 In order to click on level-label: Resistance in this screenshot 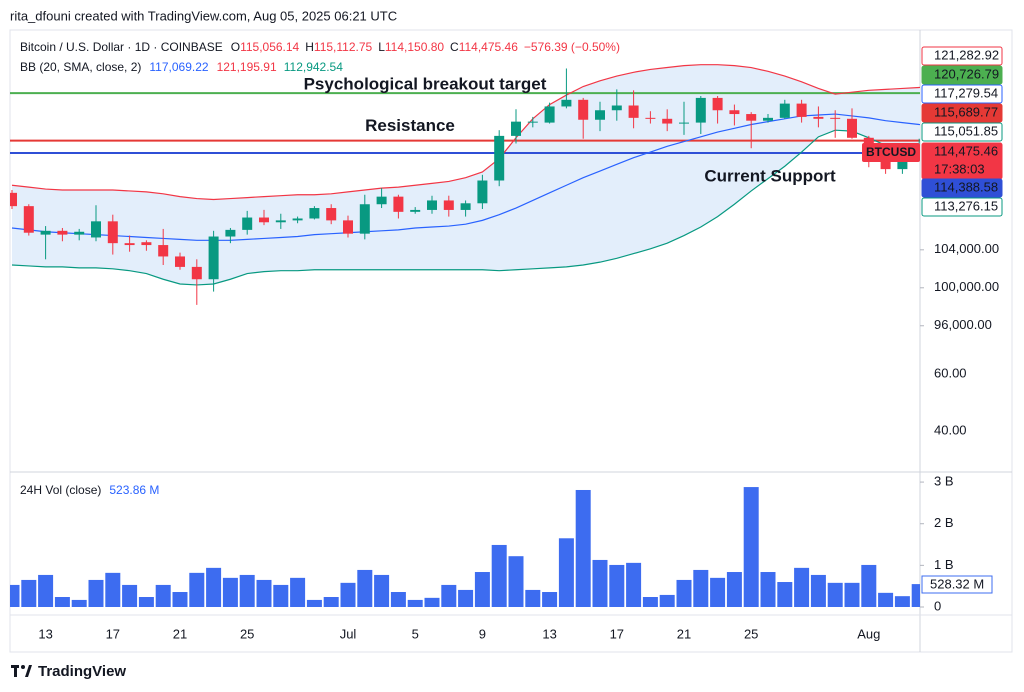, I will do `click(410, 125)`.